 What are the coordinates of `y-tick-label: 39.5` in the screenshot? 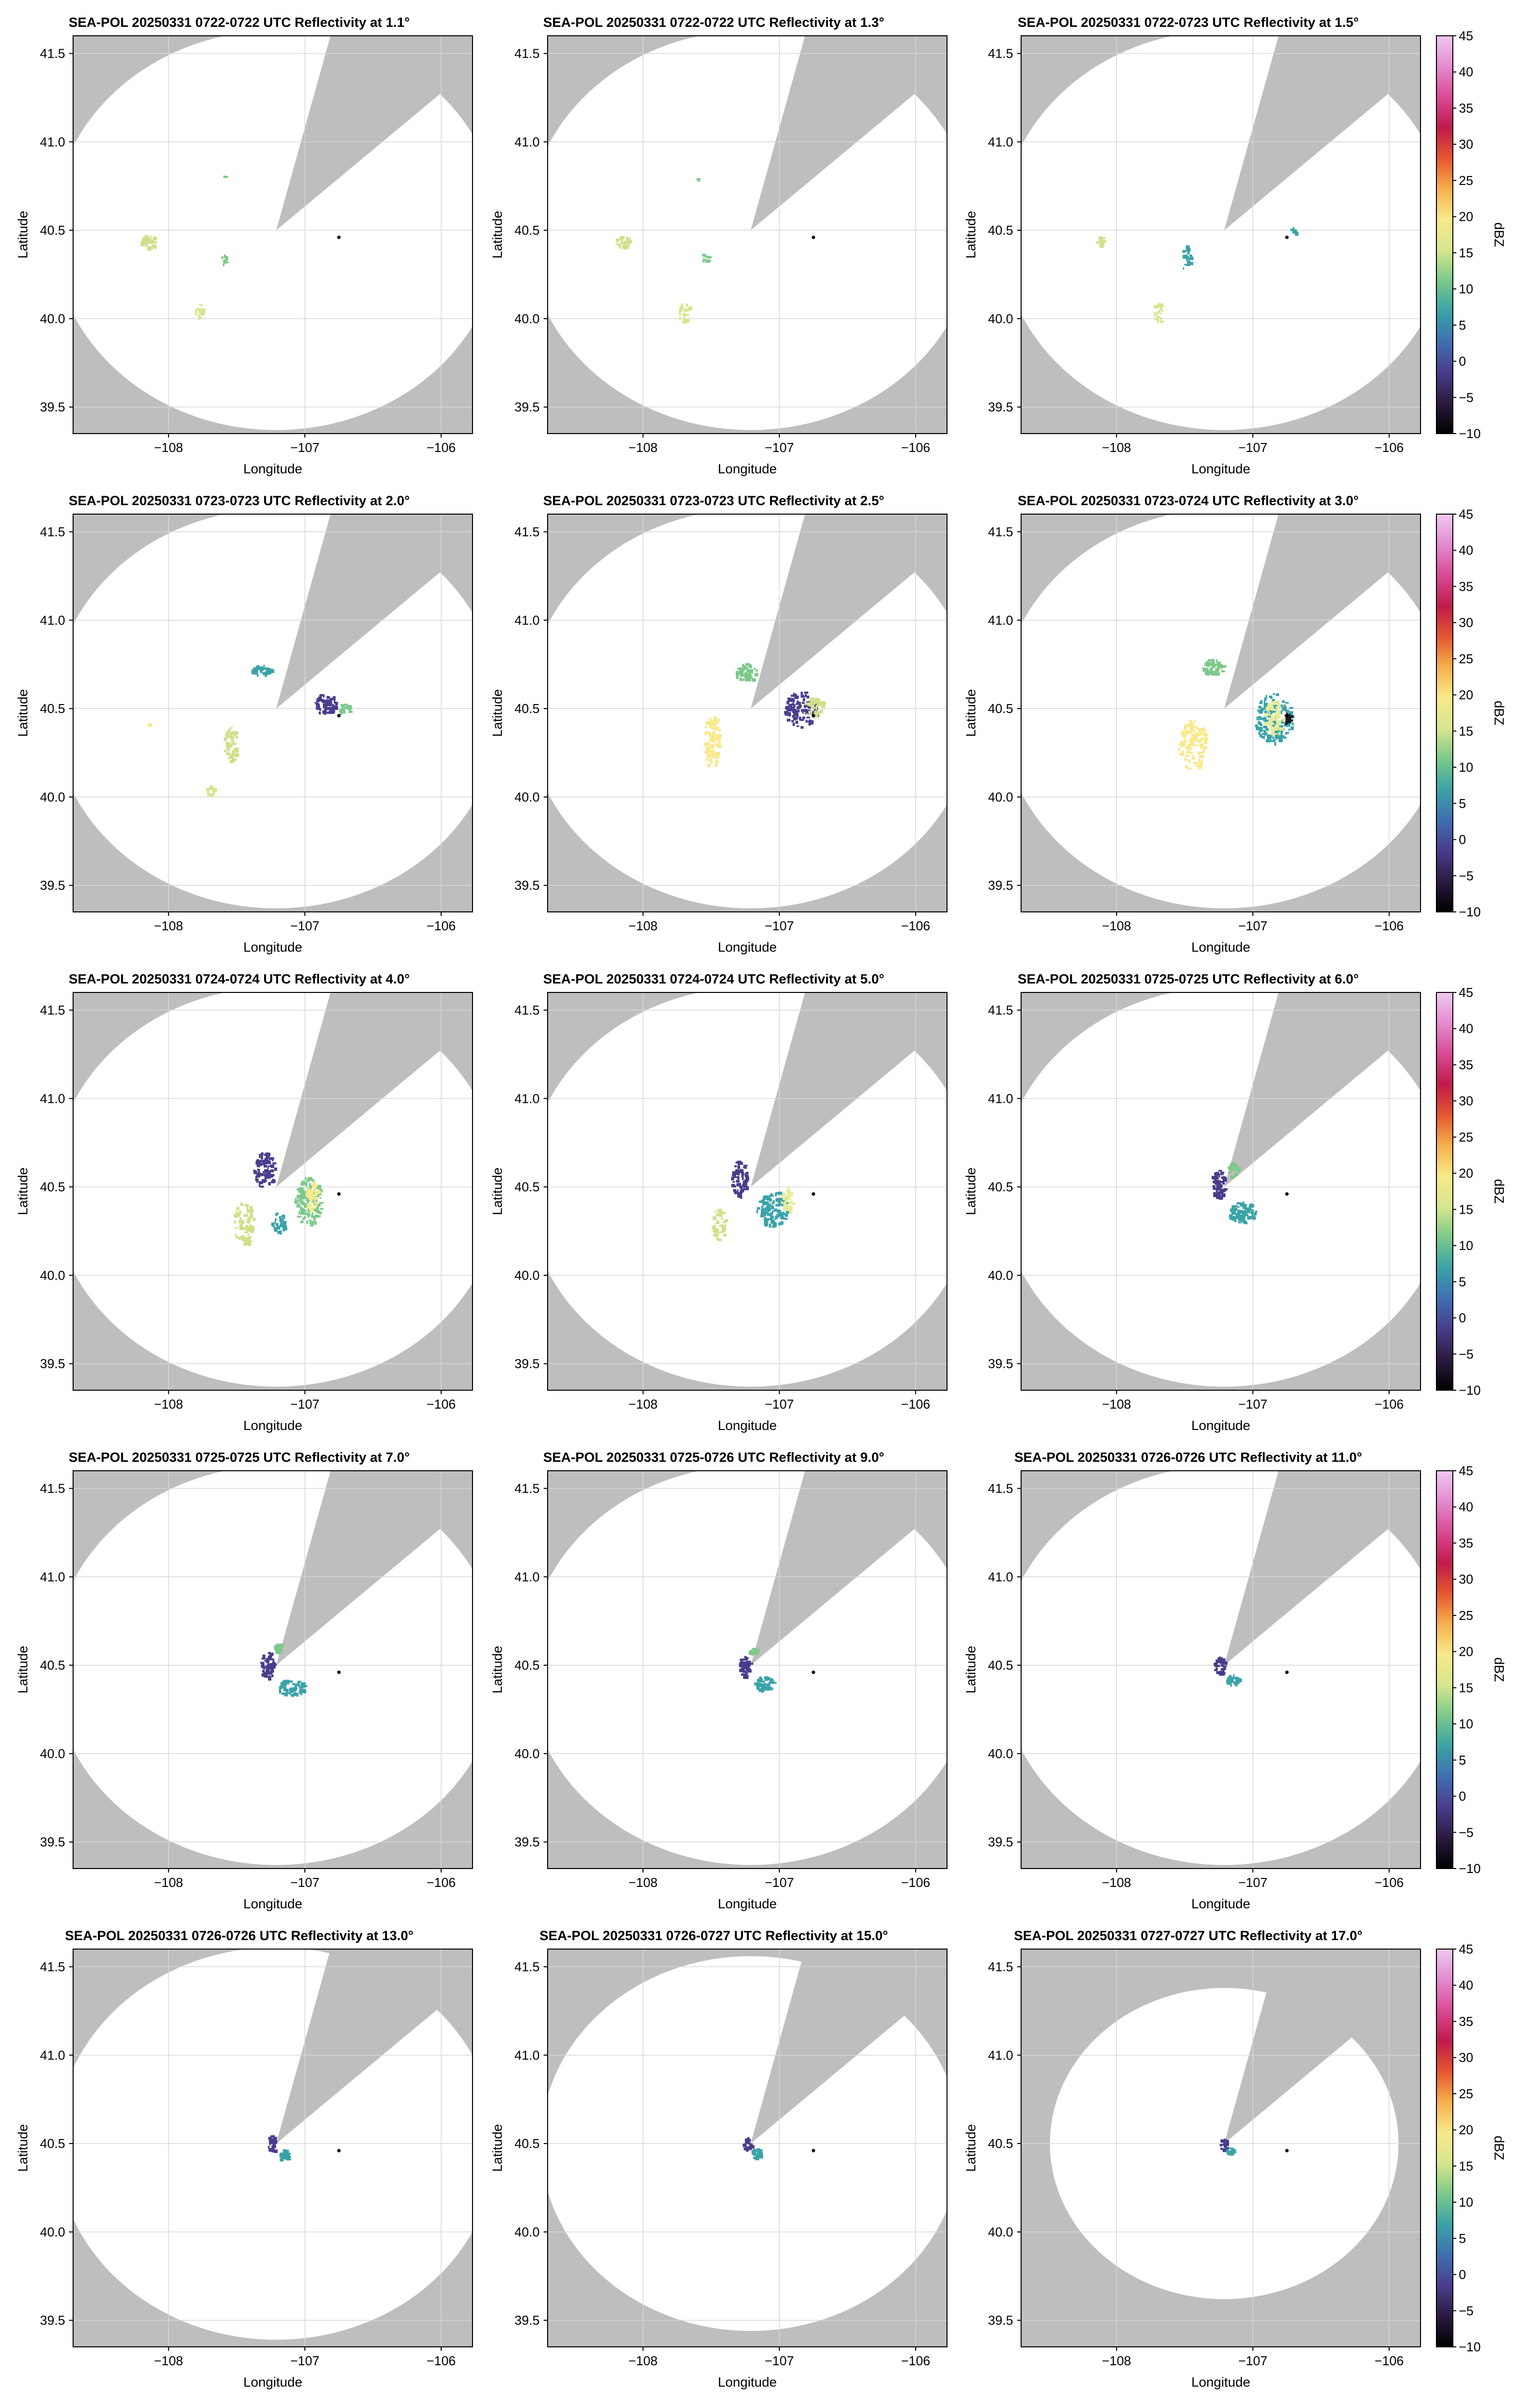 It's located at (52, 1363).